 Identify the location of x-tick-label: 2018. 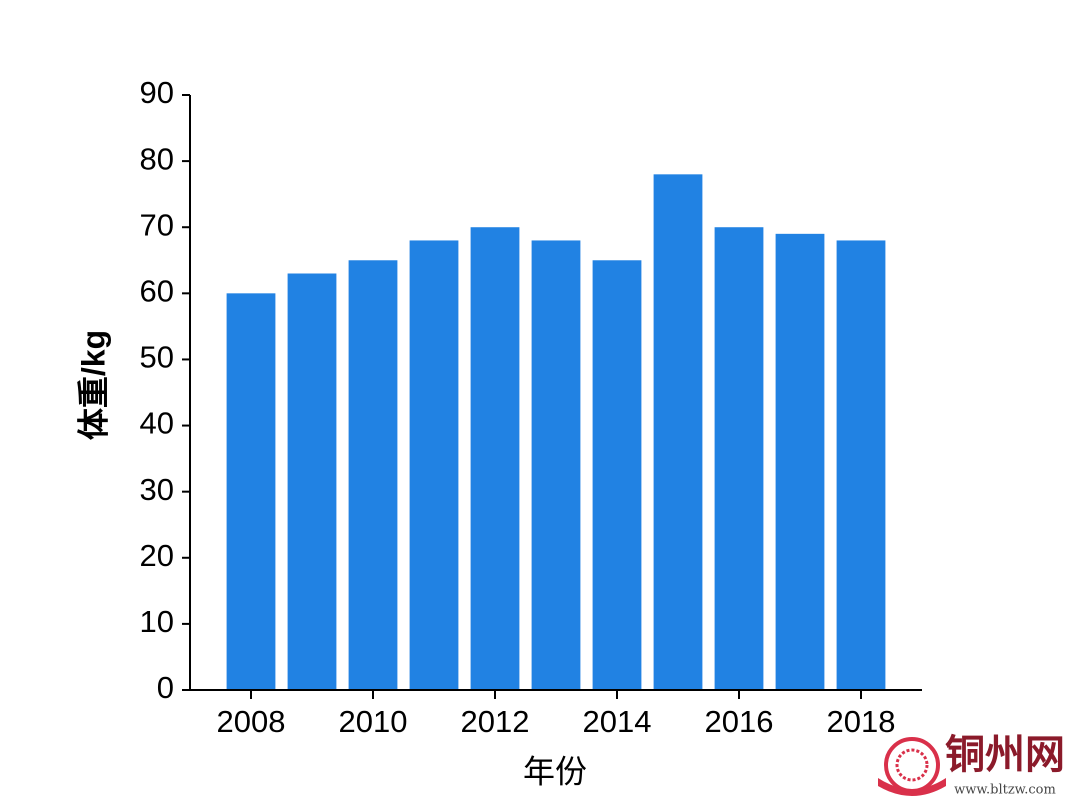
(861, 721).